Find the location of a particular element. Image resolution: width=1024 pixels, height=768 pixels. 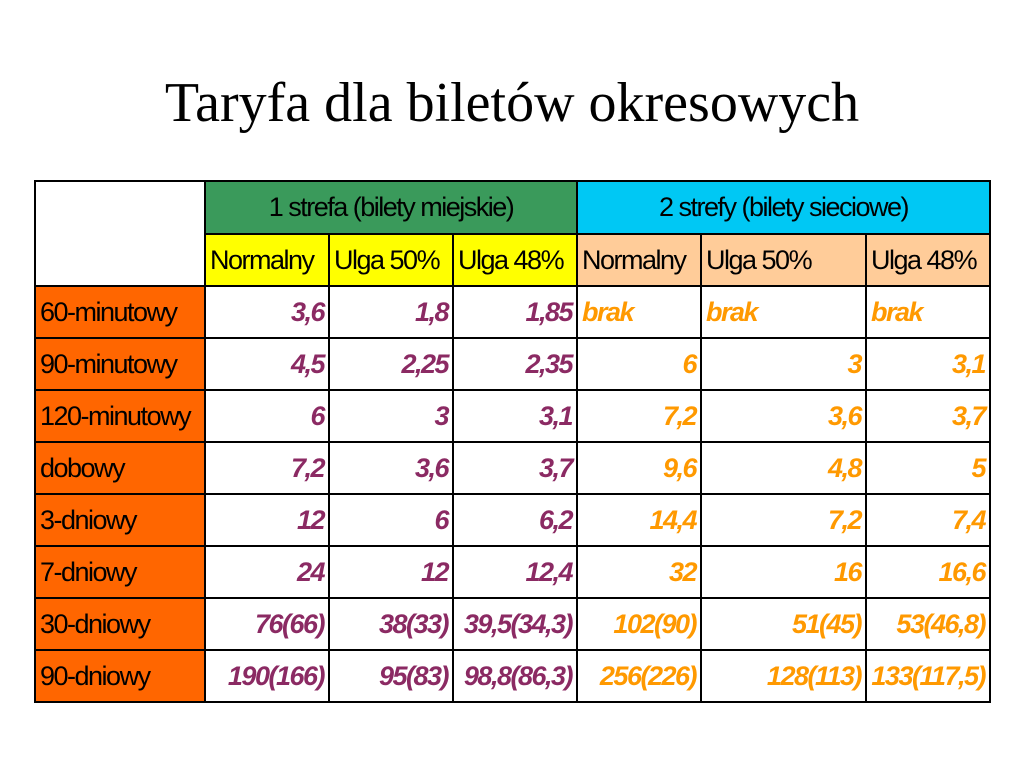

fare-cell: 16 is located at coordinates (783, 572).